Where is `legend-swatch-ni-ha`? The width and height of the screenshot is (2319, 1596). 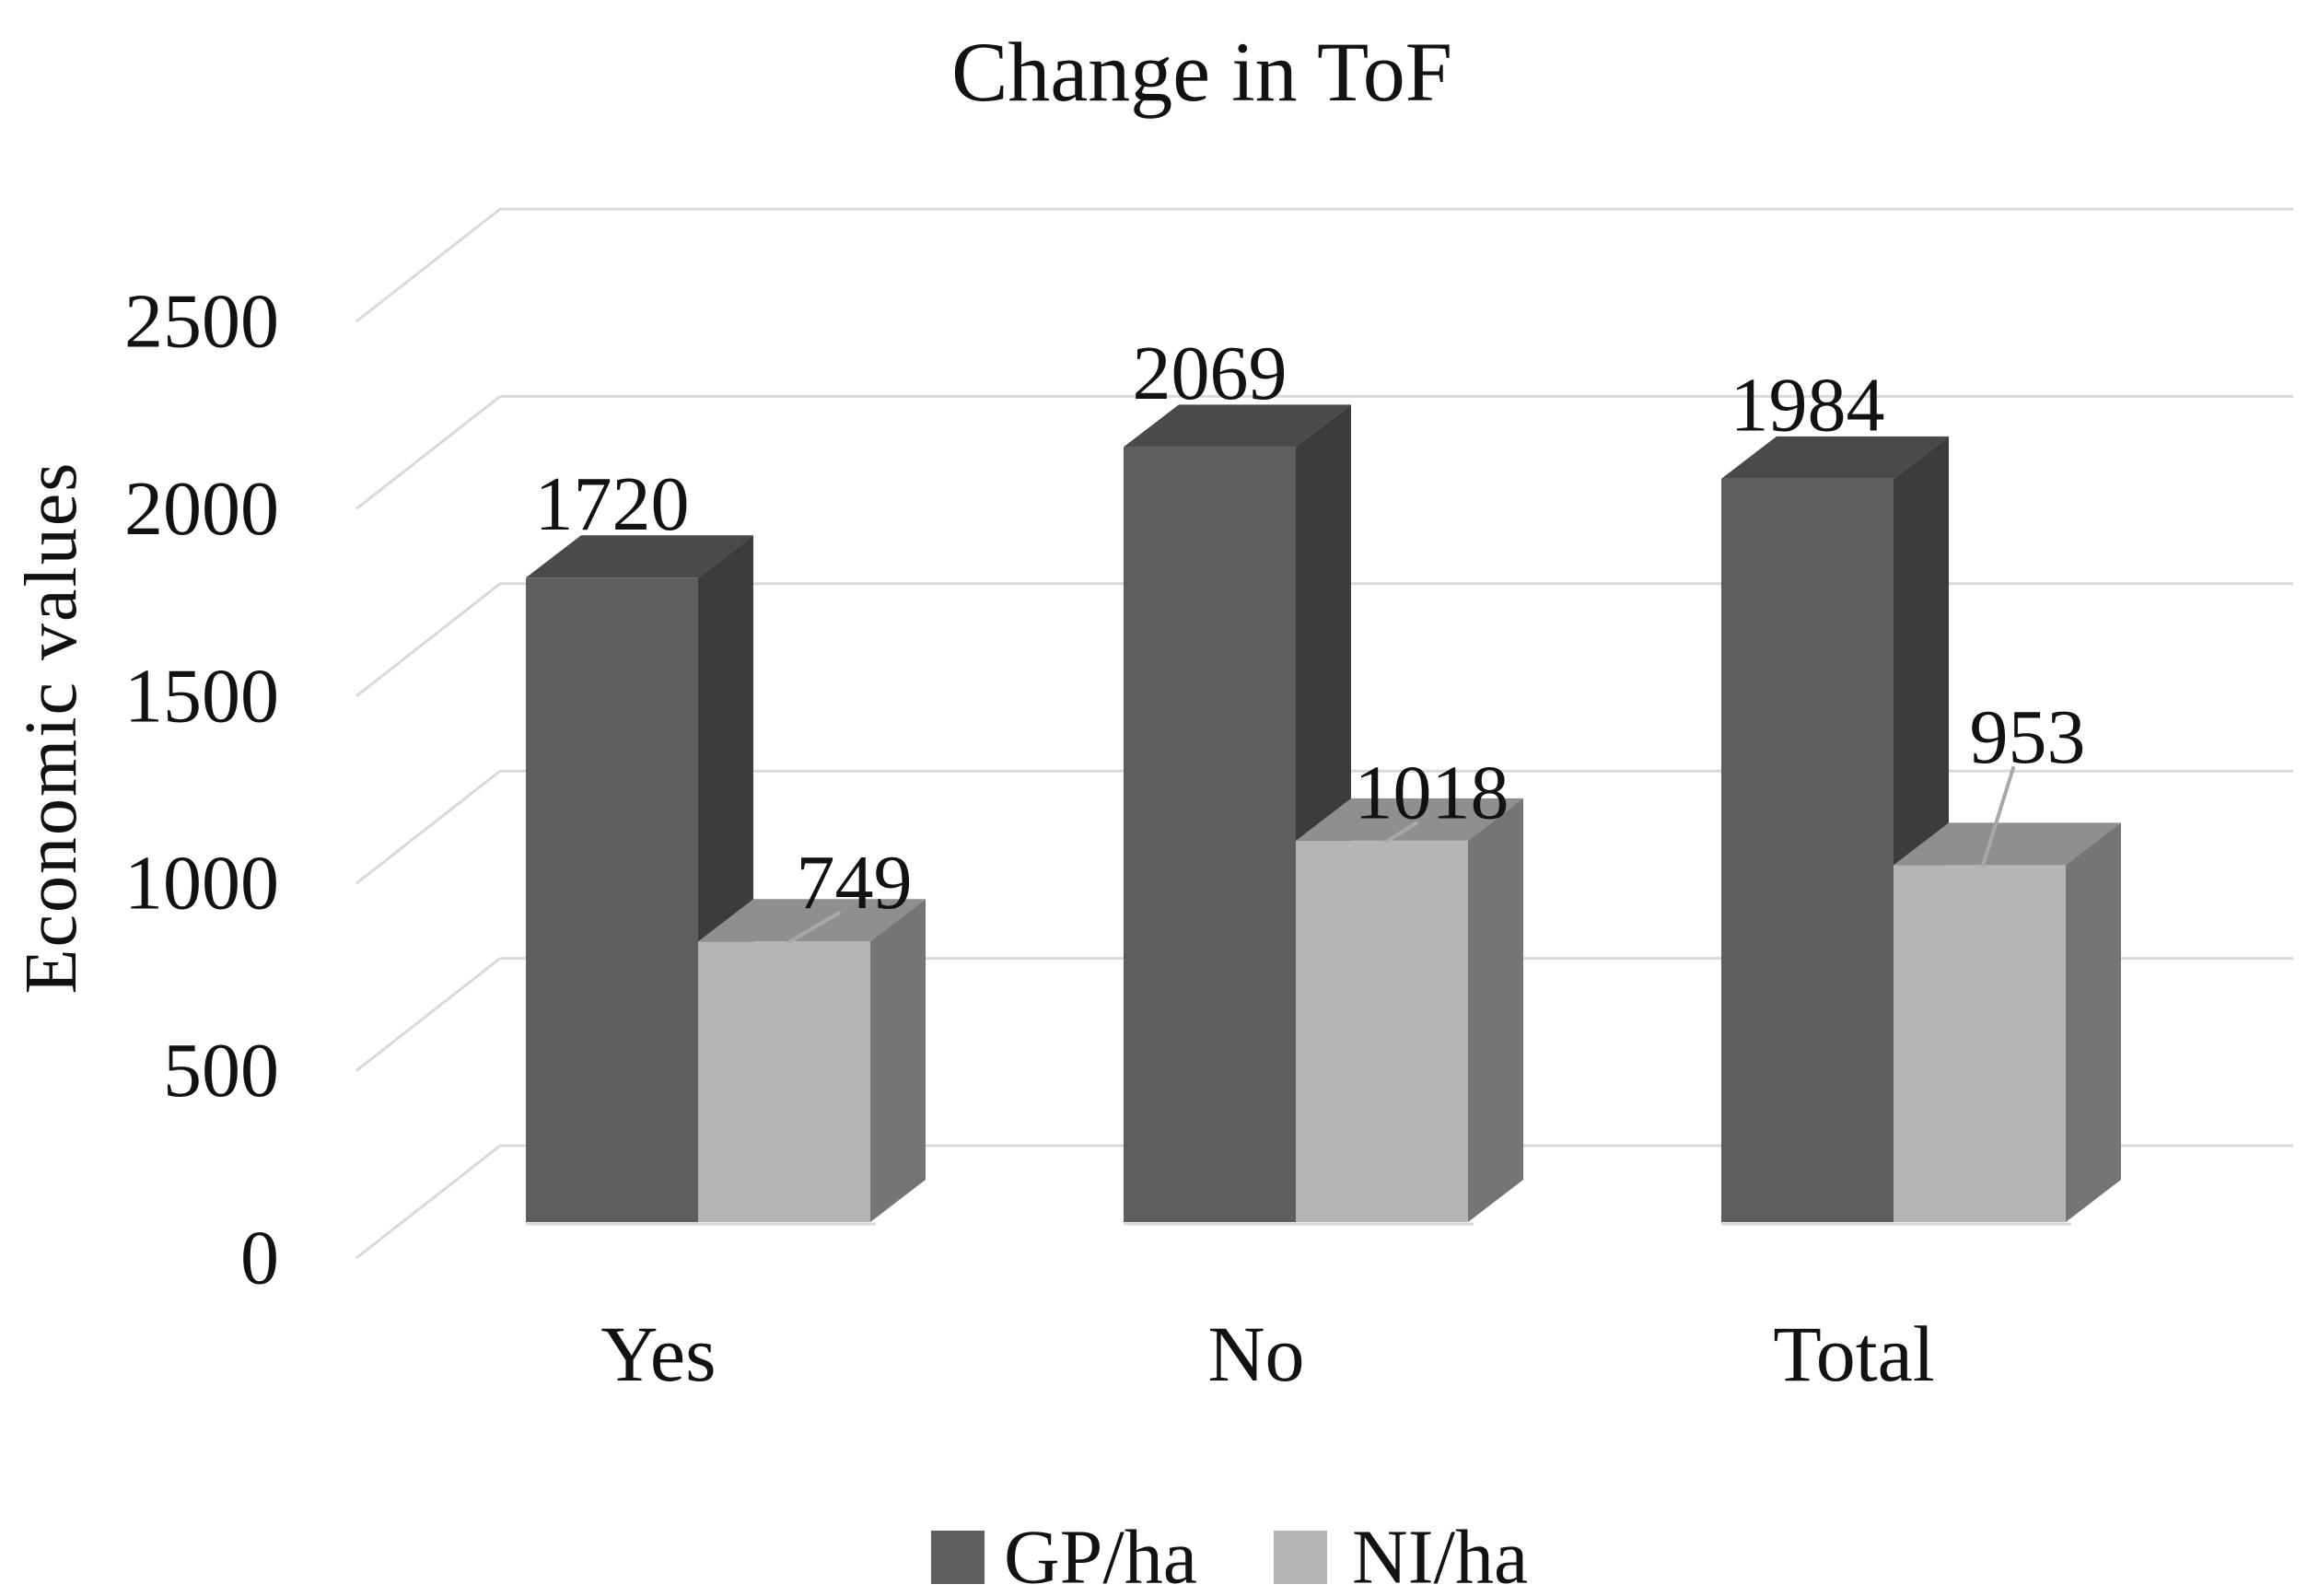 legend-swatch-ni-ha is located at coordinates (1301, 1558).